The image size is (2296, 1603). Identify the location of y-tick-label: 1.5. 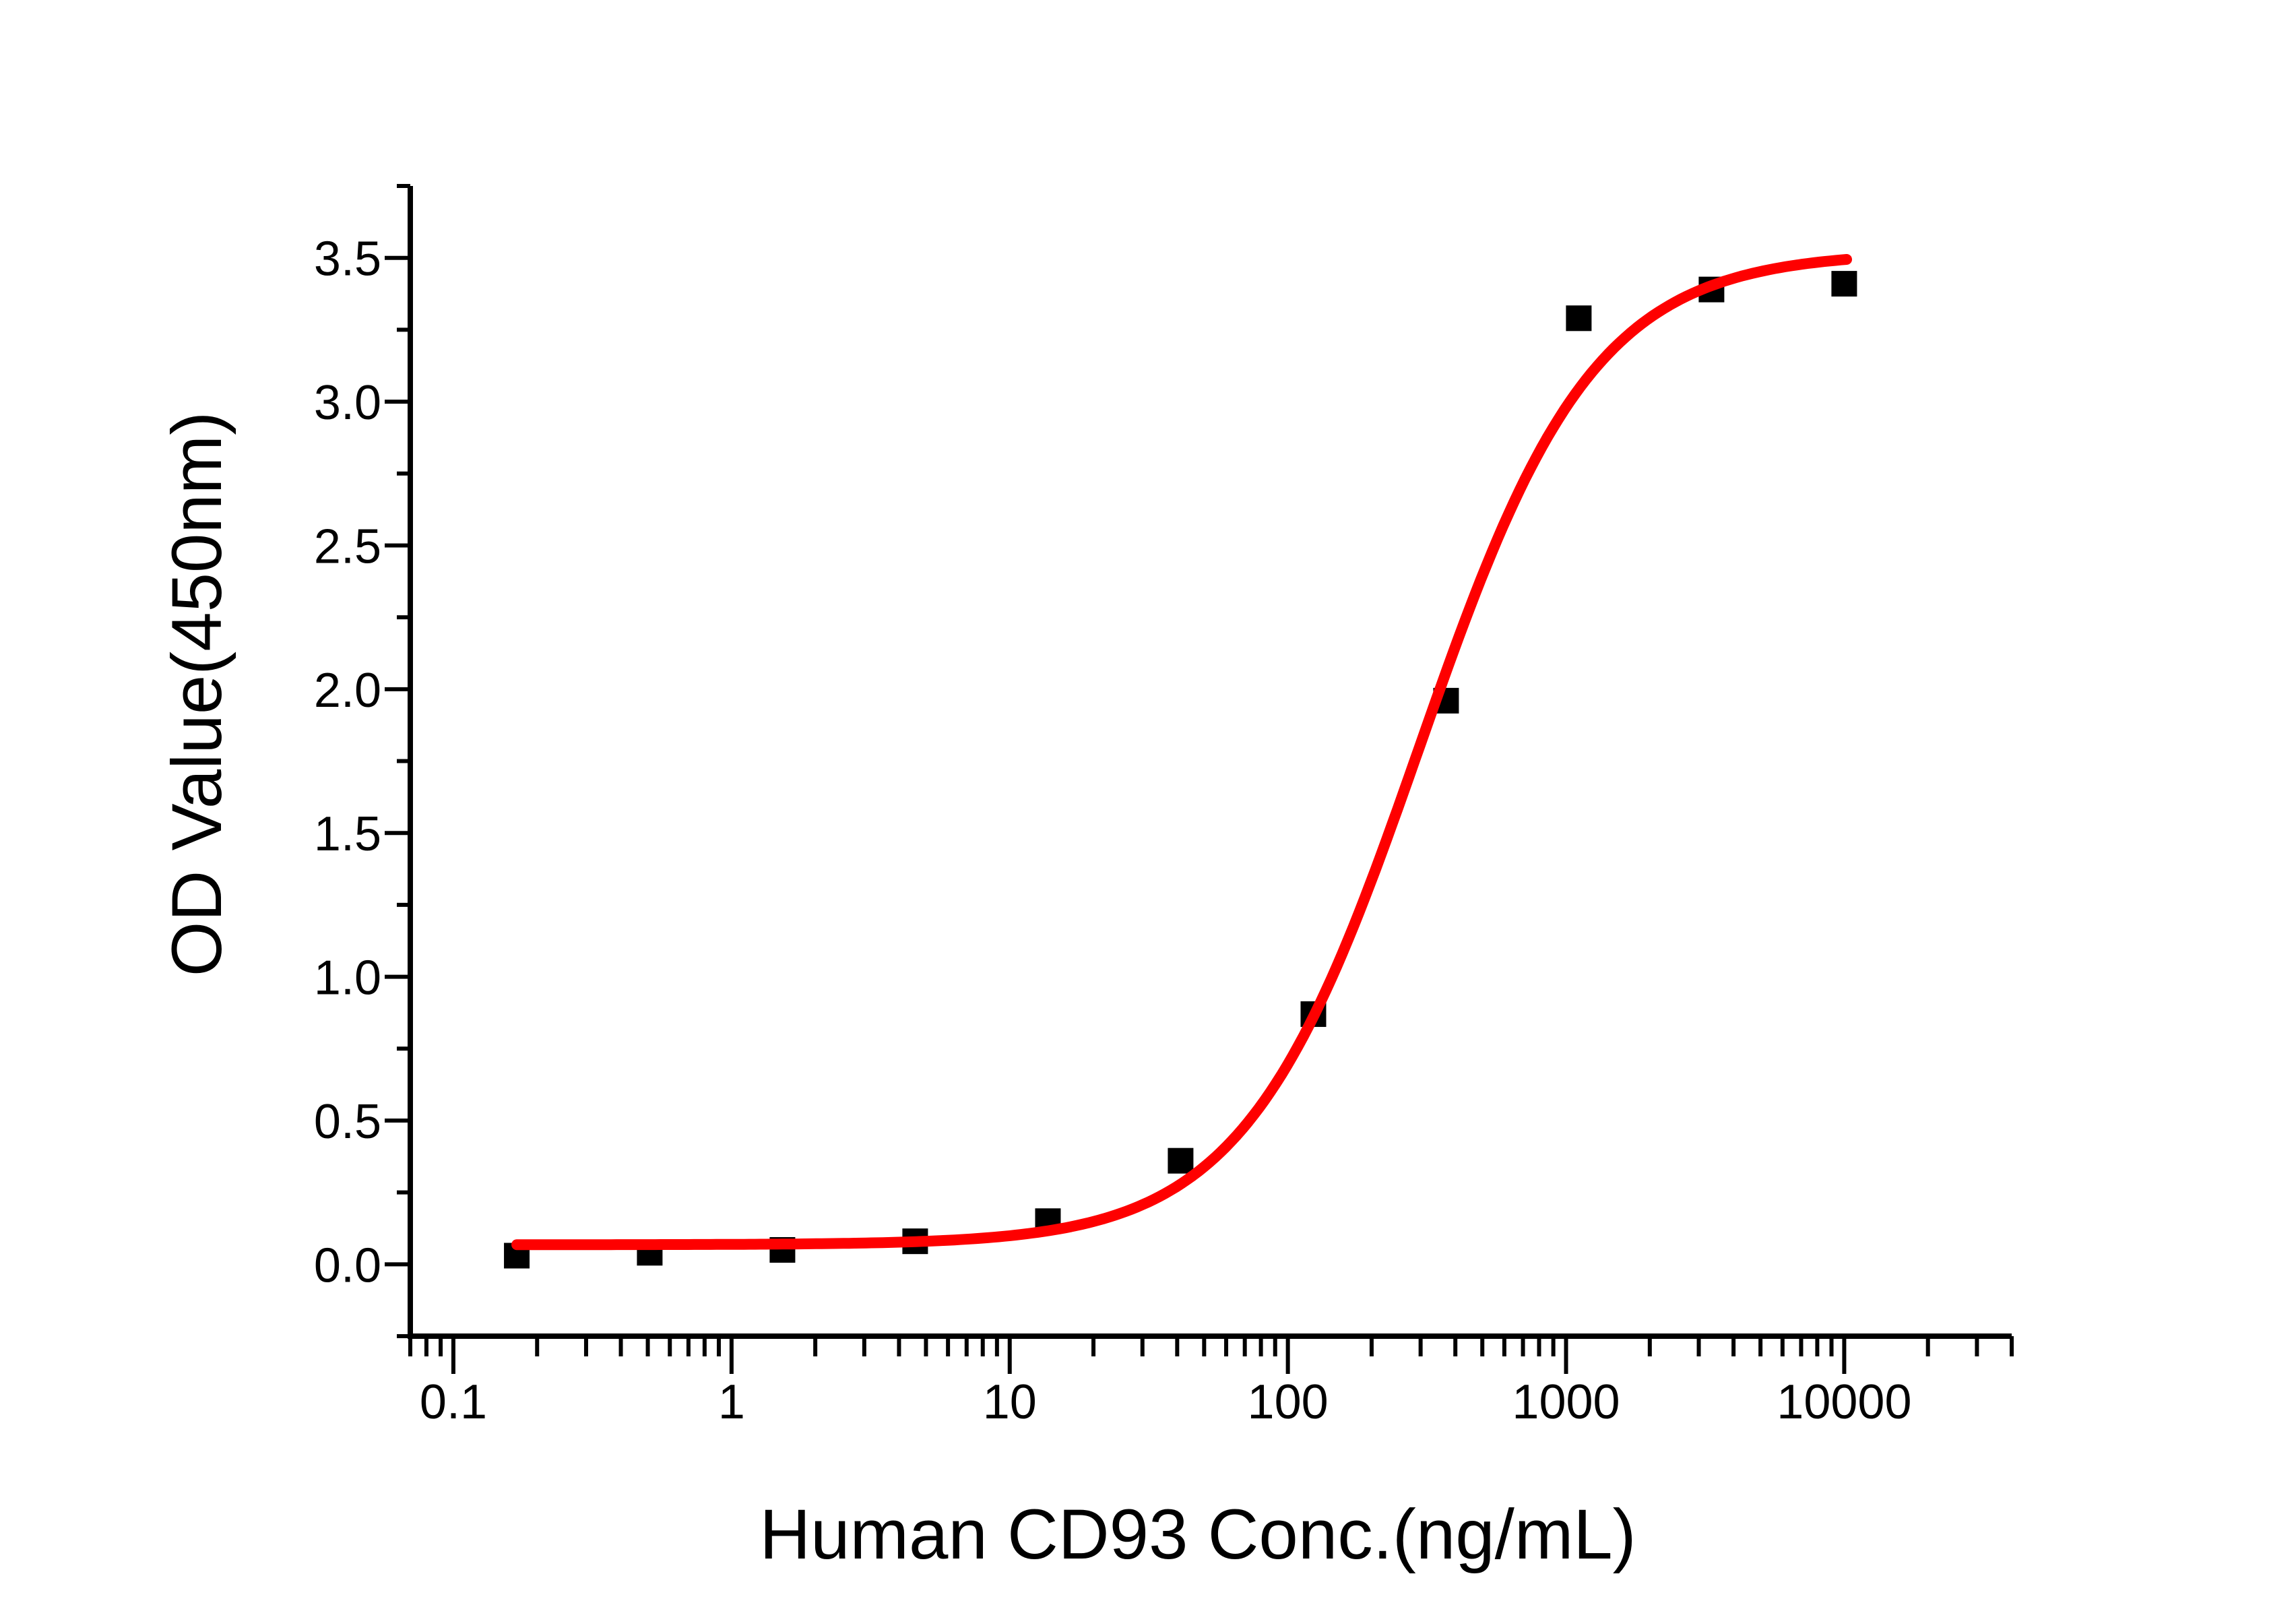
(347, 834).